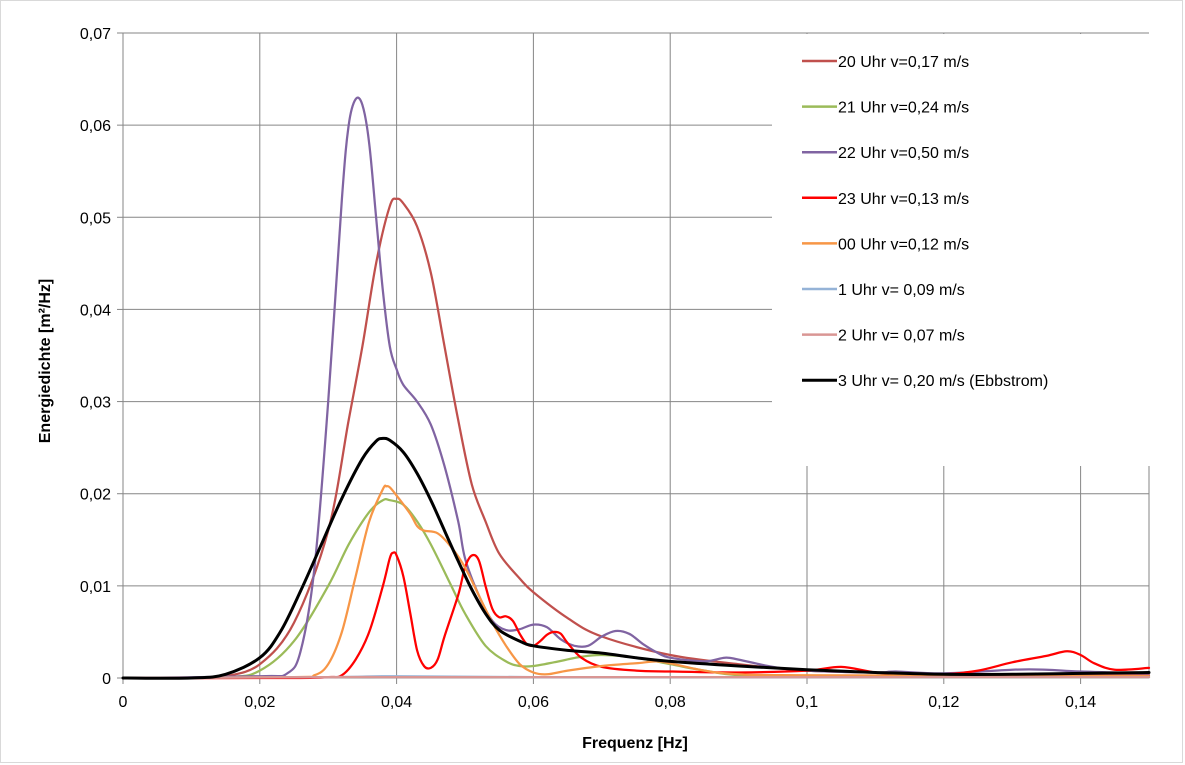 The width and height of the screenshot is (1185, 765). What do you see at coordinates (943, 381) in the screenshot?
I see `legend-label-7: 3 Uhr v= 0,20 m/s (Ebbstrom)` at bounding box center [943, 381].